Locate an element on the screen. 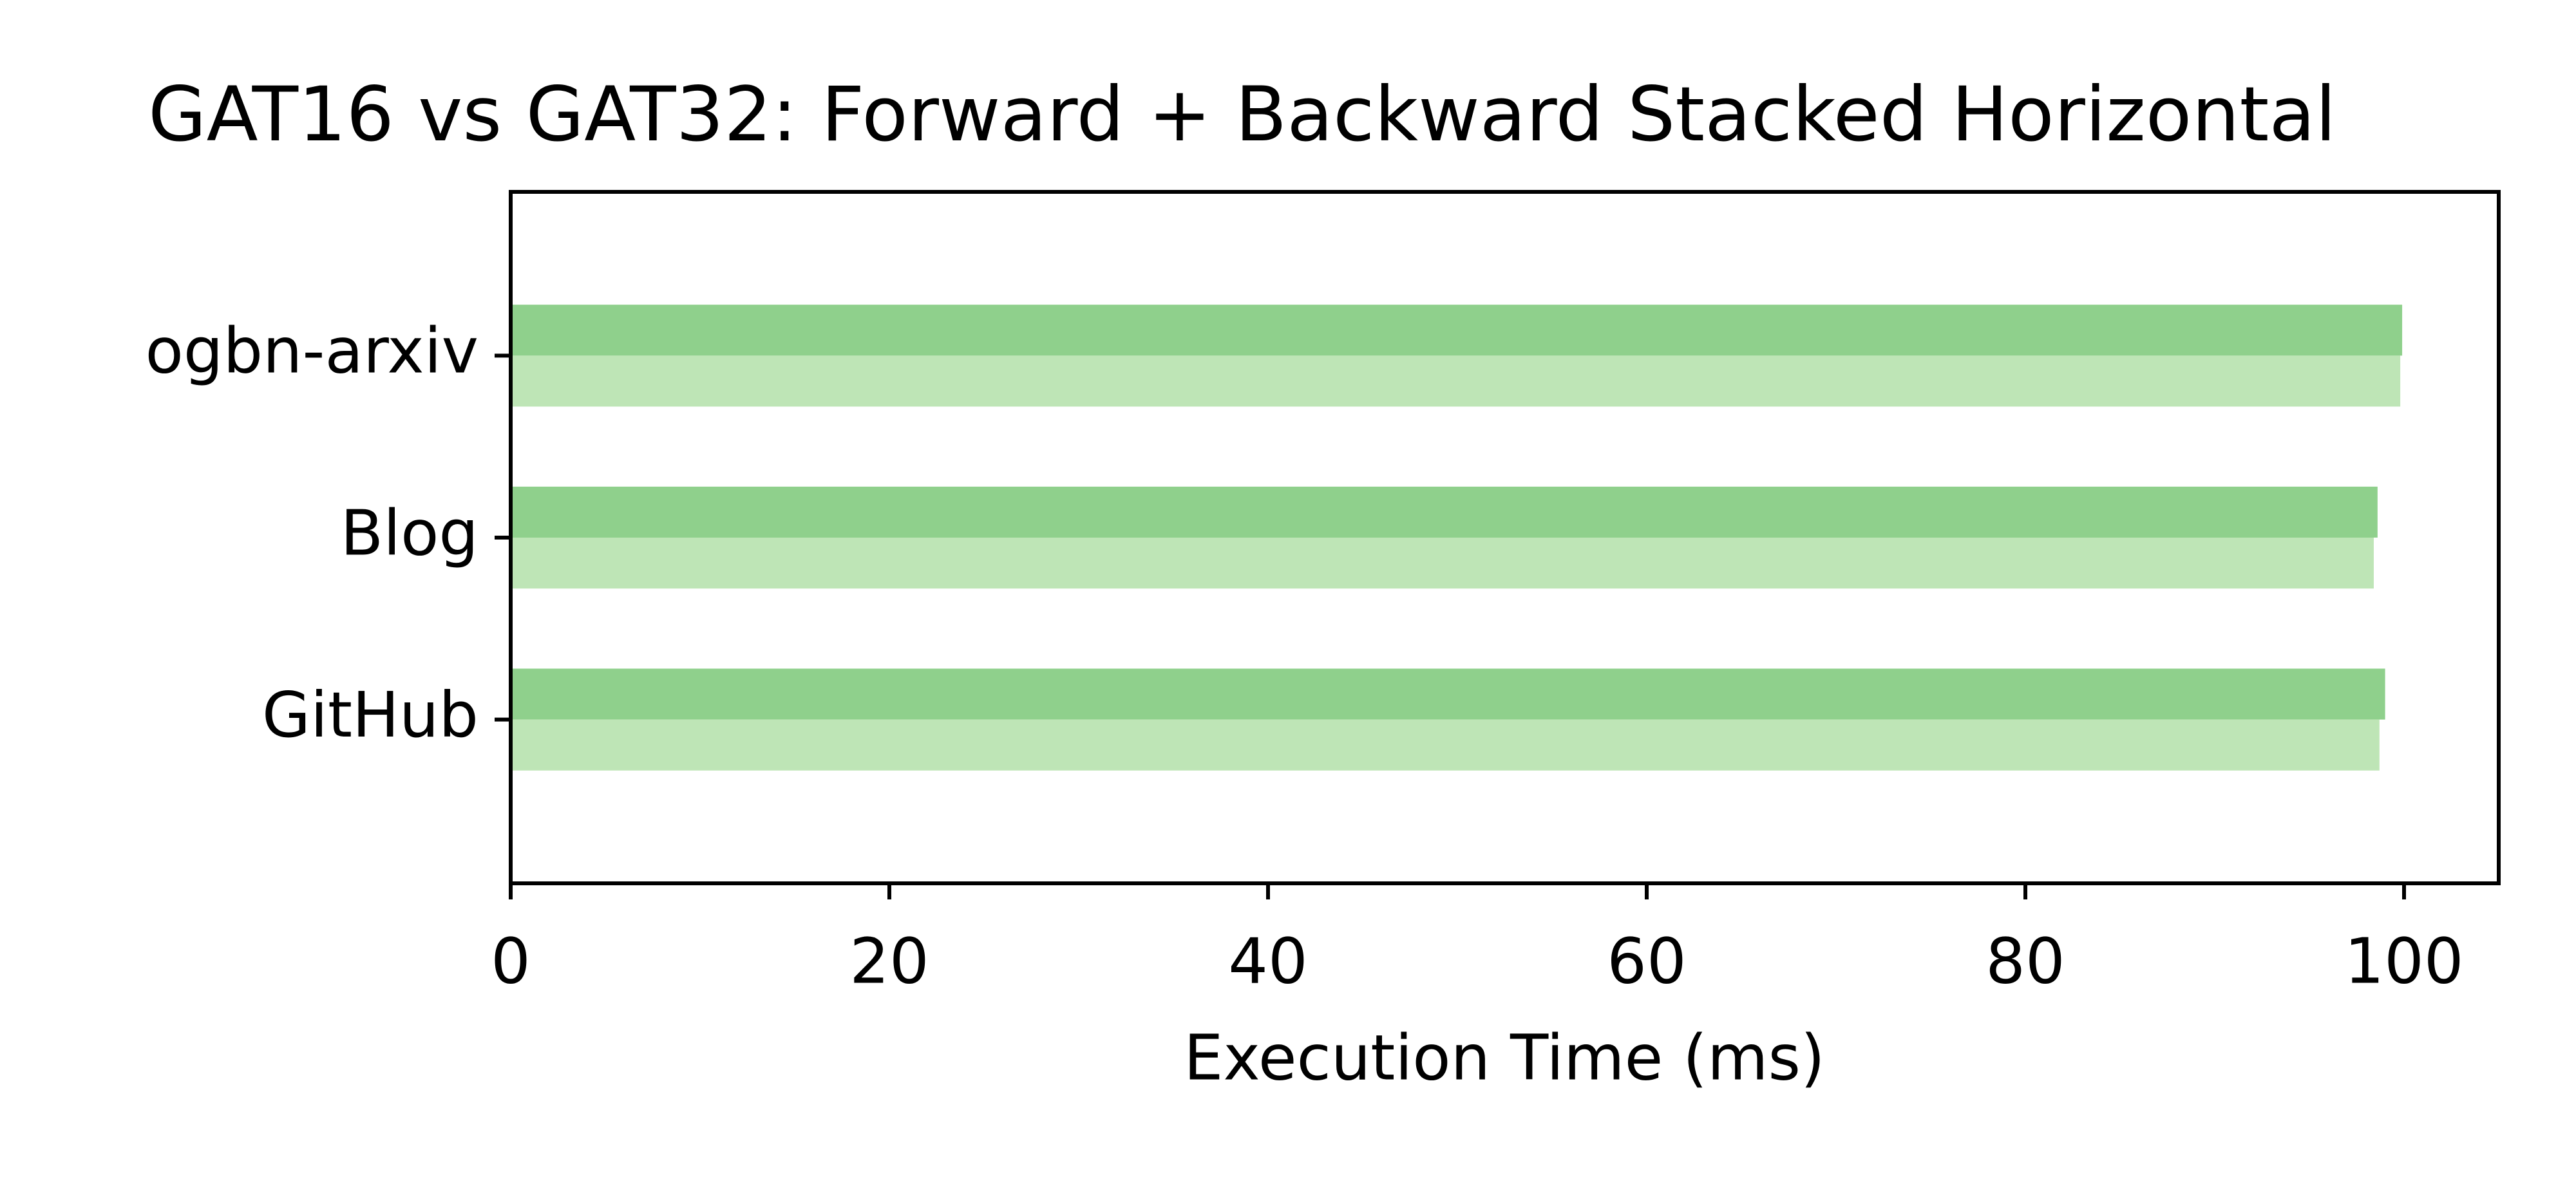 This screenshot has width=2576, height=1184. x-tick-label: 40 is located at coordinates (1267, 961).